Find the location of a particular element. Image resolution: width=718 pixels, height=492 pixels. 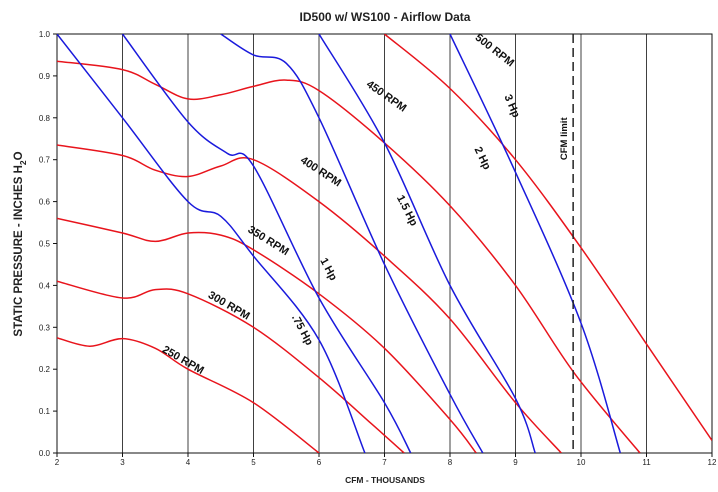

x-tick-label: 4 is located at coordinates (188, 462).